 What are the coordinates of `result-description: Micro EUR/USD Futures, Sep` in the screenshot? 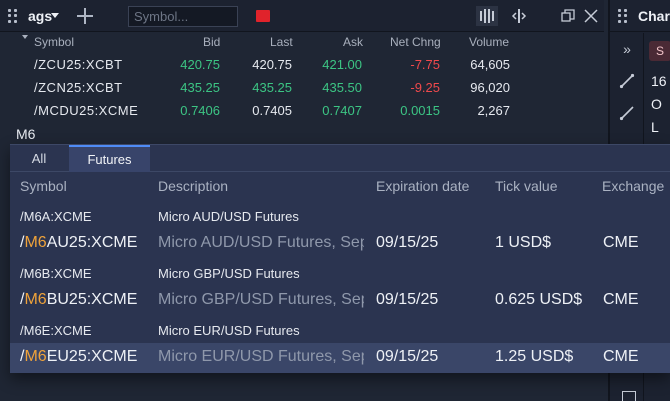 It's located at (261, 356).